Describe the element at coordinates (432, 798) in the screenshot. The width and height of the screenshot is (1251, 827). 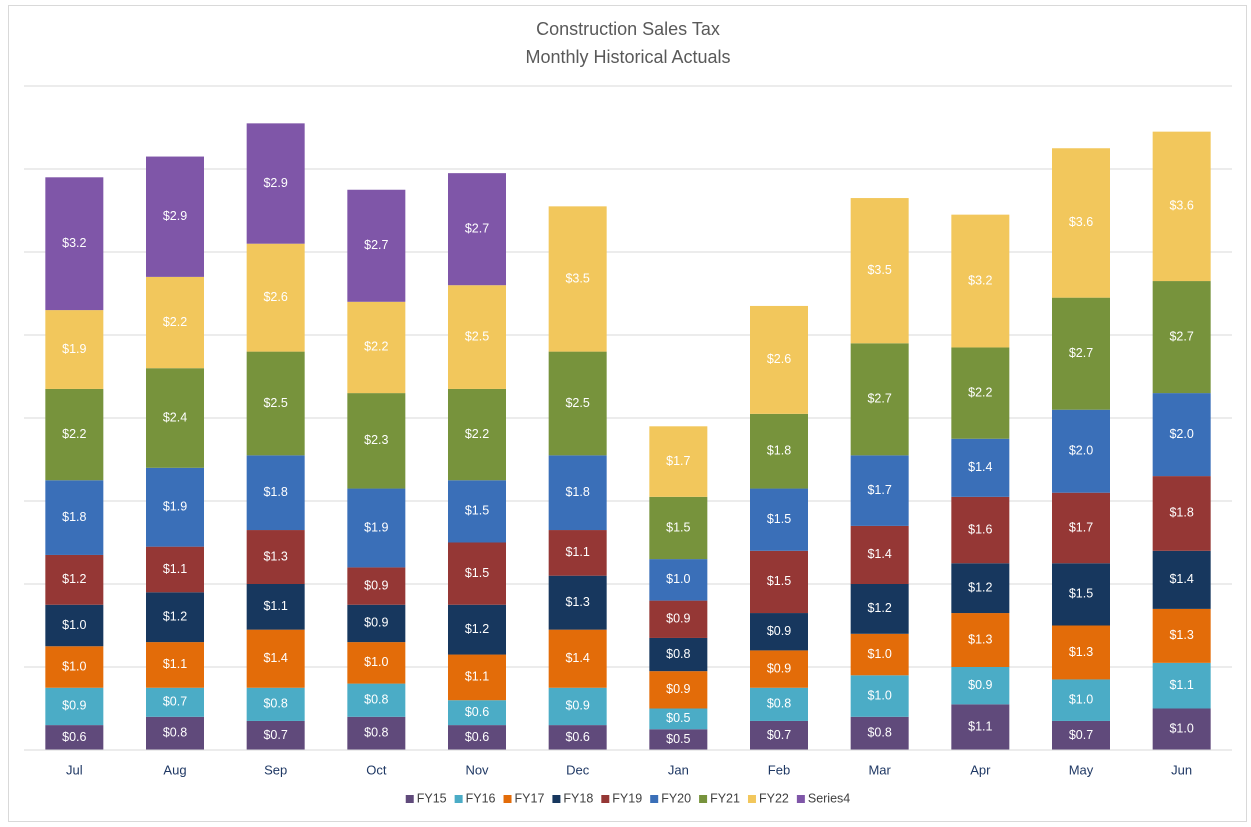
I see `legend-label: FY15` at that location.